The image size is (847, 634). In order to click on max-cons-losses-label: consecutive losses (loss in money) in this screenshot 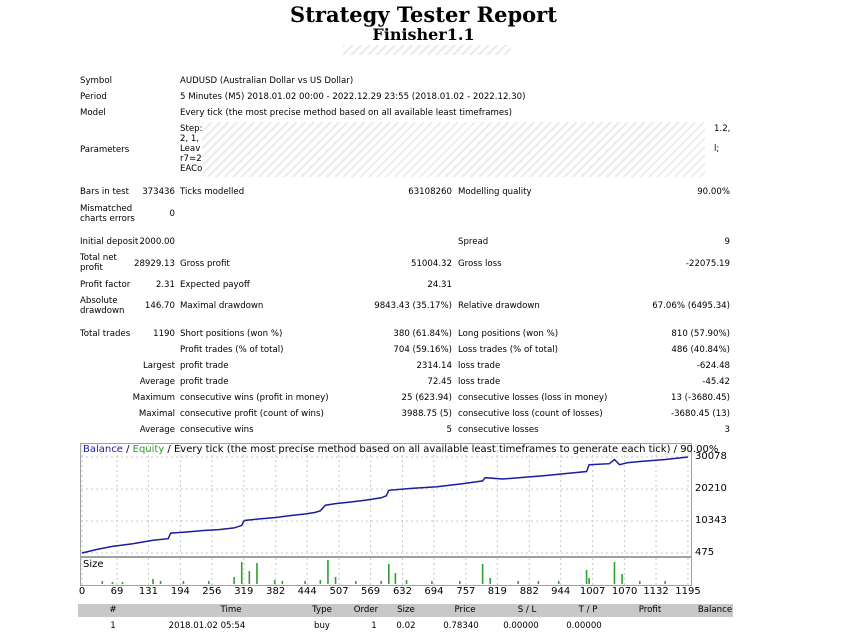, I will do `click(533, 398)`.